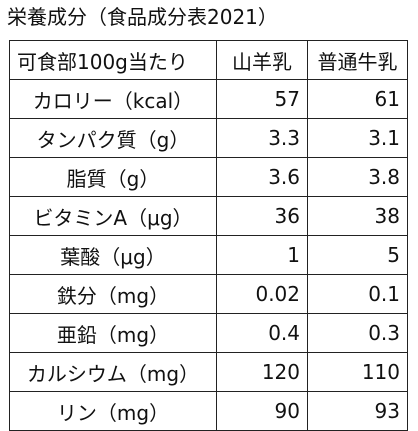  Describe the element at coordinates (113, 333) in the screenshot. I see `row-label: 亜鉛（mg）` at that location.